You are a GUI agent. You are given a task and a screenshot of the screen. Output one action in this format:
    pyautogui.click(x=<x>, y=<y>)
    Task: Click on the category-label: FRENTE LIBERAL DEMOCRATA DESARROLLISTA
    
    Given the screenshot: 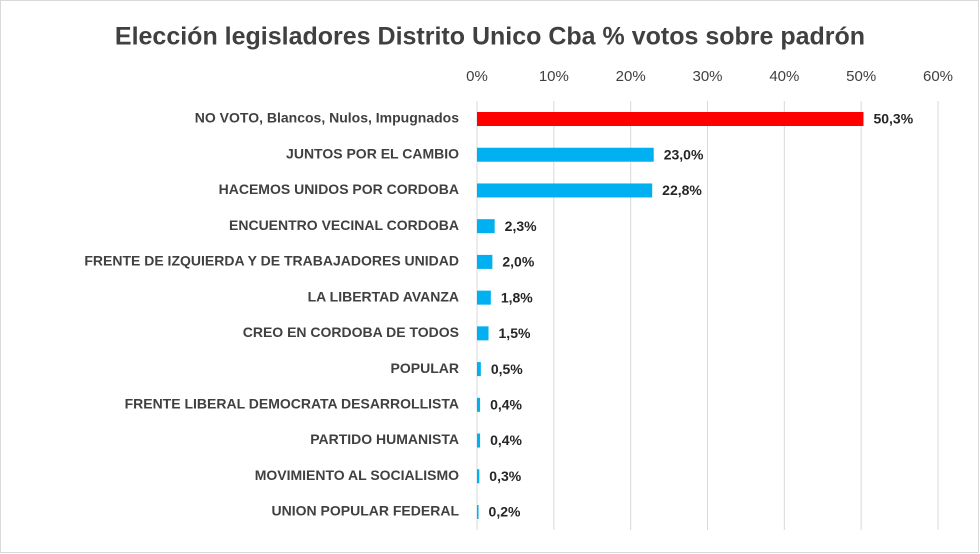 What is the action you would take?
    pyautogui.click(x=292, y=404)
    